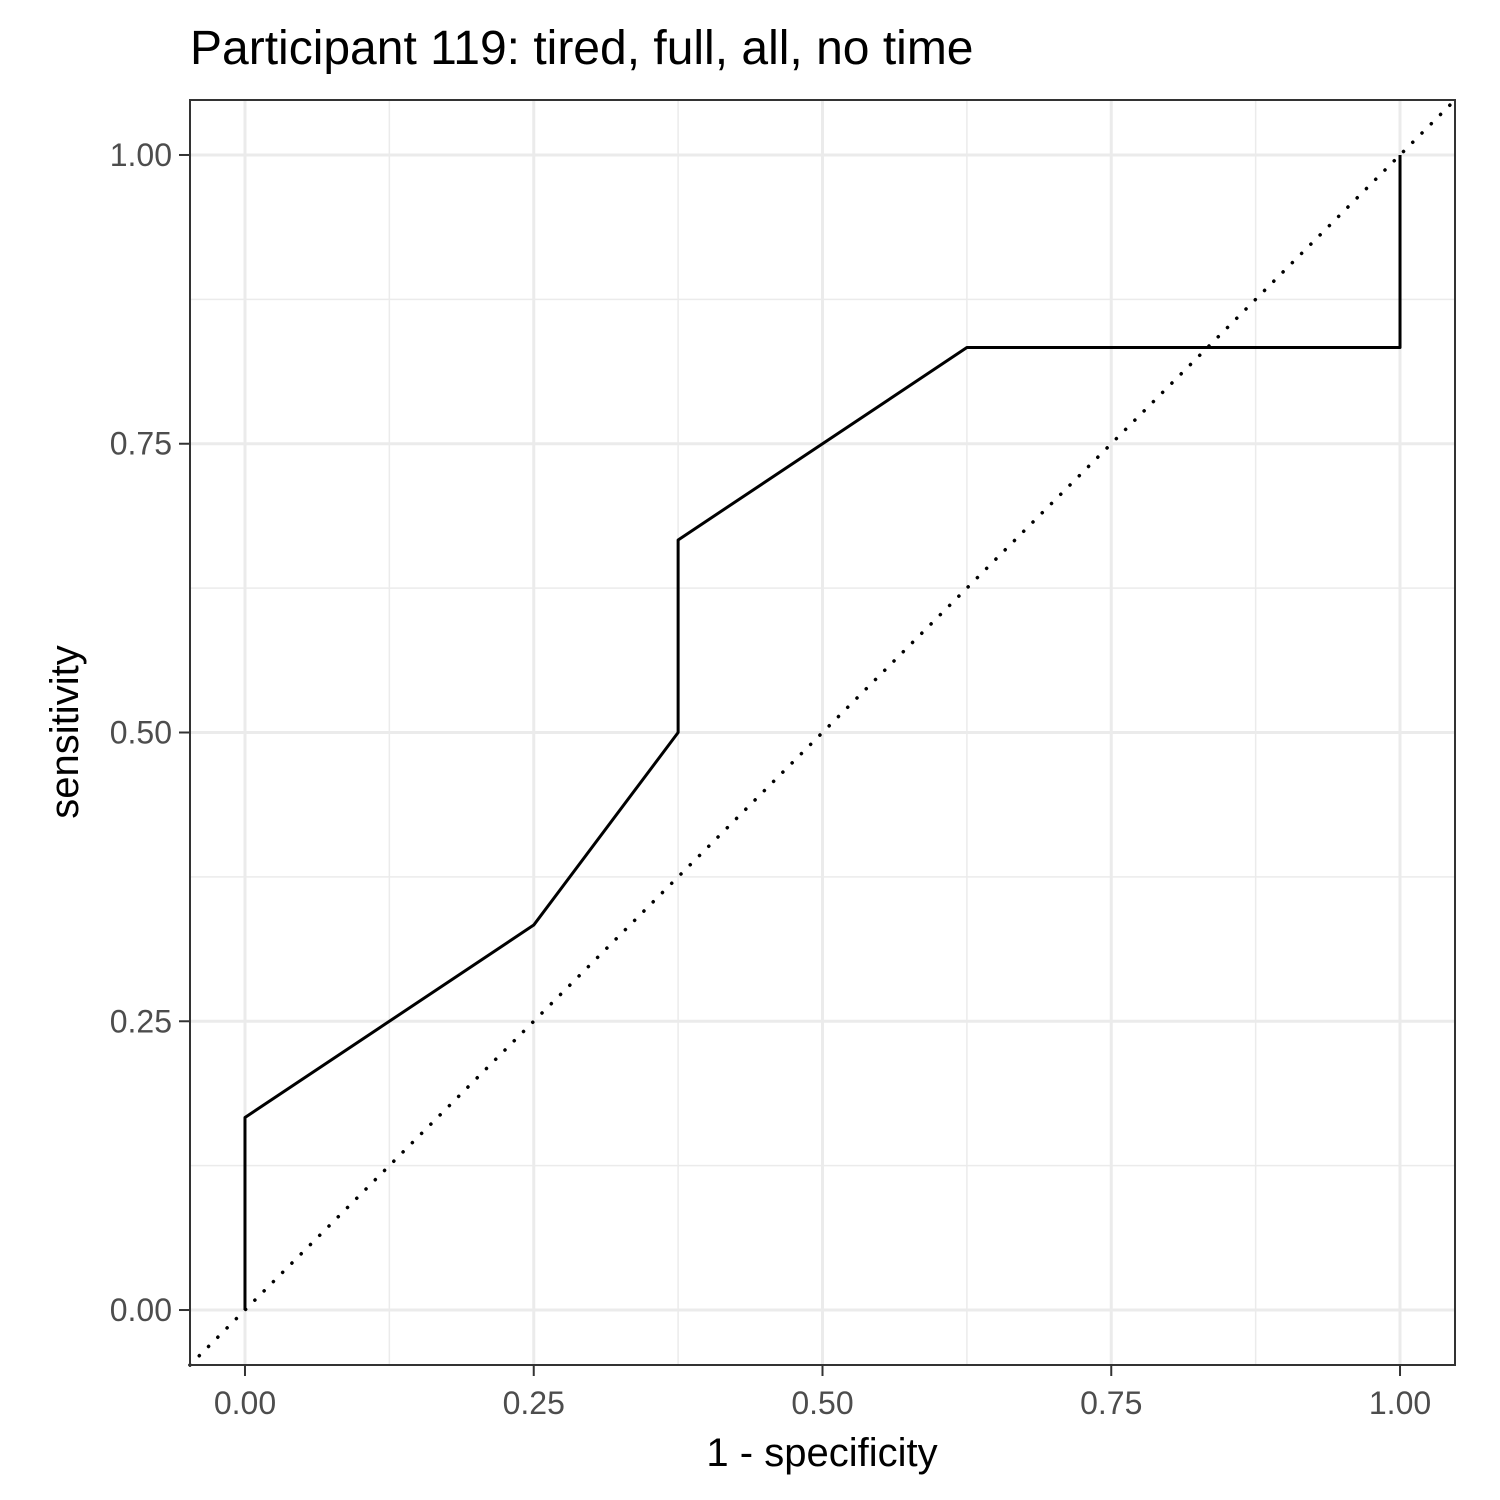 The height and width of the screenshot is (1500, 1500). What do you see at coordinates (65, 731) in the screenshot?
I see `y-axis-title: sensitivity` at bounding box center [65, 731].